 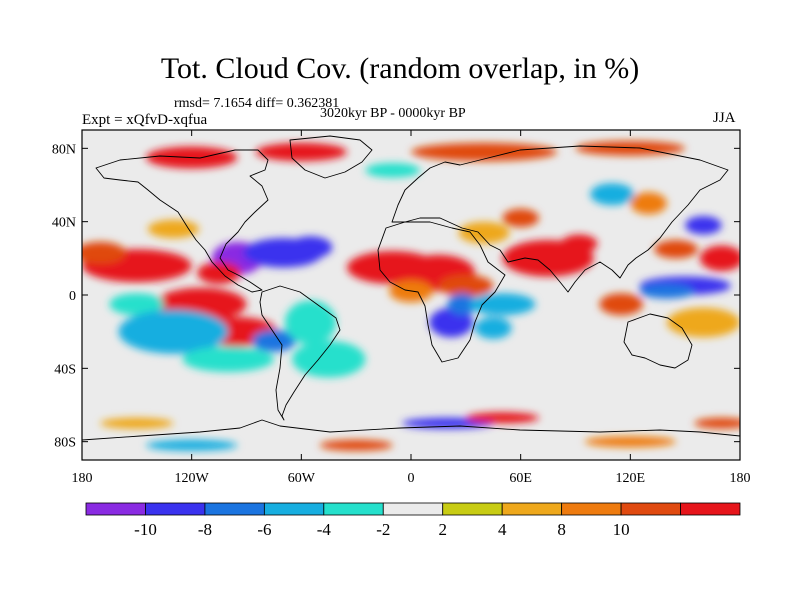 I want to click on colorbar-label: -6, so click(x=264, y=529).